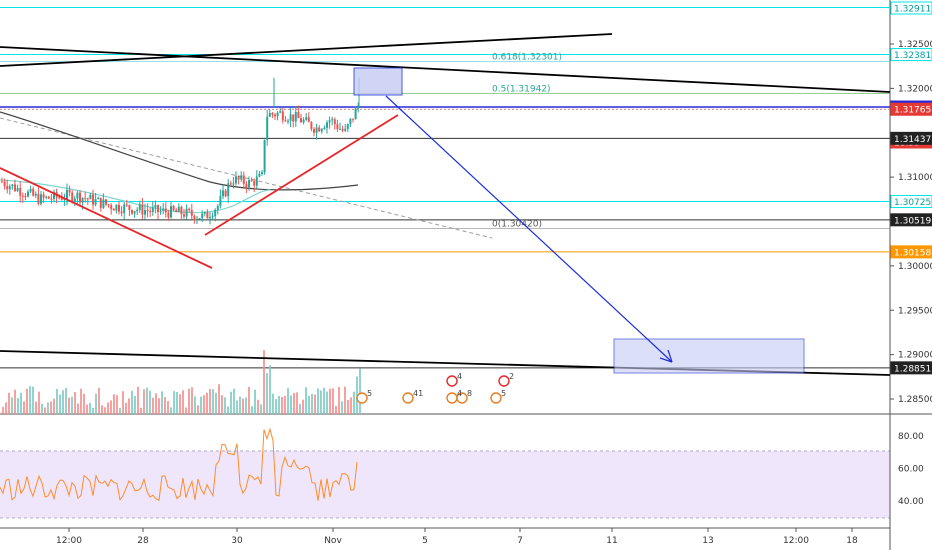  Describe the element at coordinates (521, 90) in the screenshot. I see `fib-level-label: 0.5(1.31942)` at that location.